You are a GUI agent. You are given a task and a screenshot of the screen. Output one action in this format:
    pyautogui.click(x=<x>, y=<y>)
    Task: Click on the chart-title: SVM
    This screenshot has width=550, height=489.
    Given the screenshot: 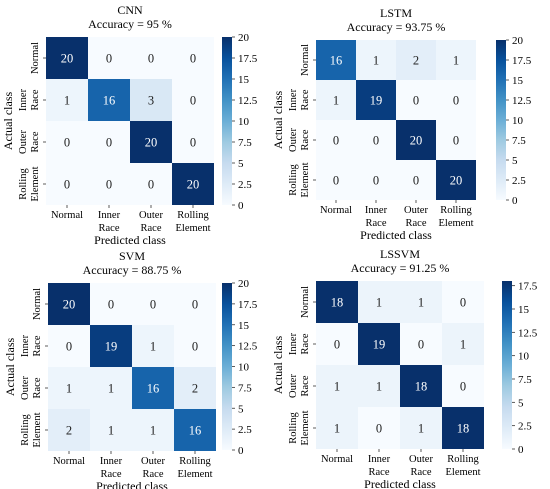 What is the action you would take?
    pyautogui.click(x=132, y=256)
    